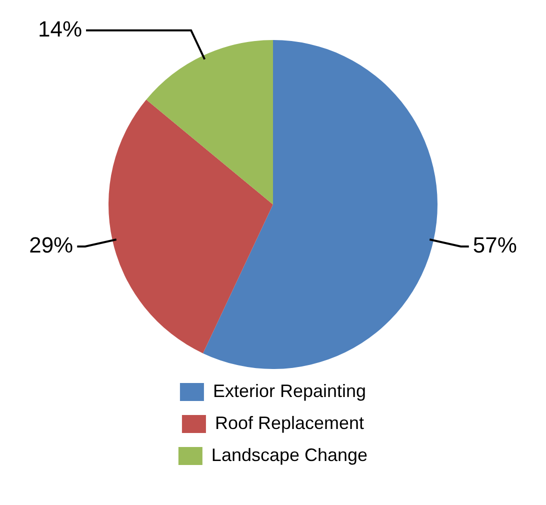 This screenshot has height=505, width=546. What do you see at coordinates (494, 245) in the screenshot?
I see `data-label: 57%` at bounding box center [494, 245].